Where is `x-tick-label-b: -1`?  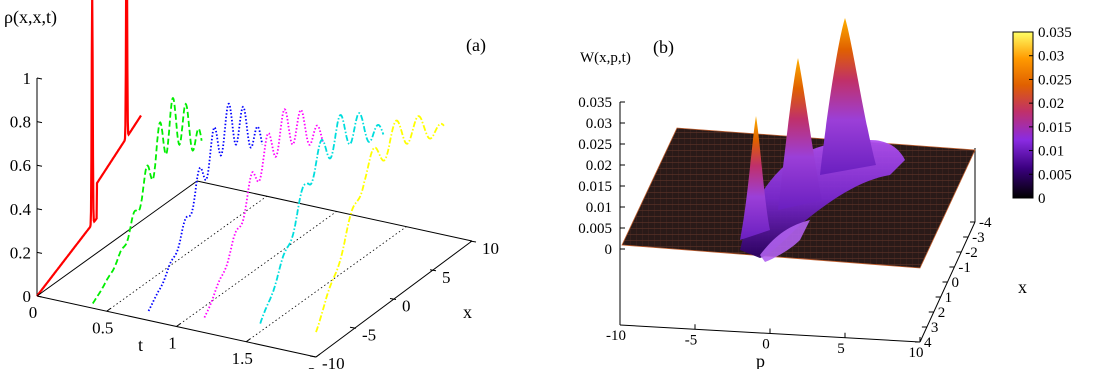 x-tick-label-b: -1 is located at coordinates (964, 268).